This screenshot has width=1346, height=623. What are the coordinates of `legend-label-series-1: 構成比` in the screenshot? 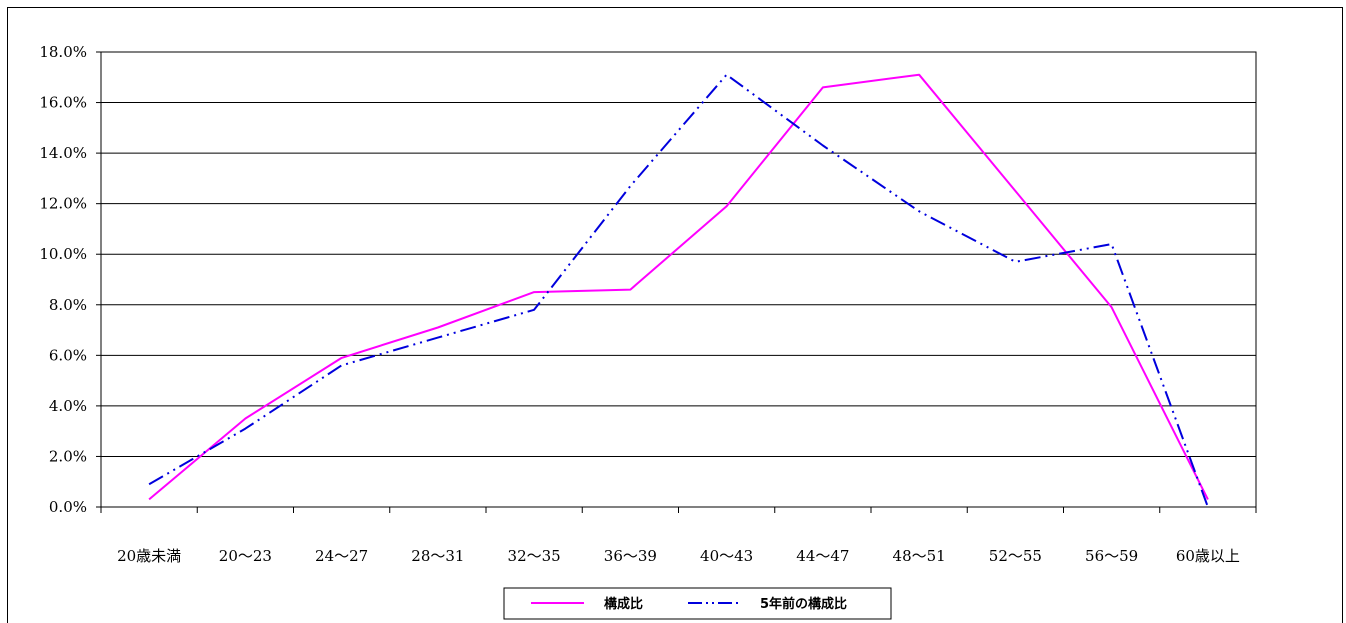 It's located at (623, 604).